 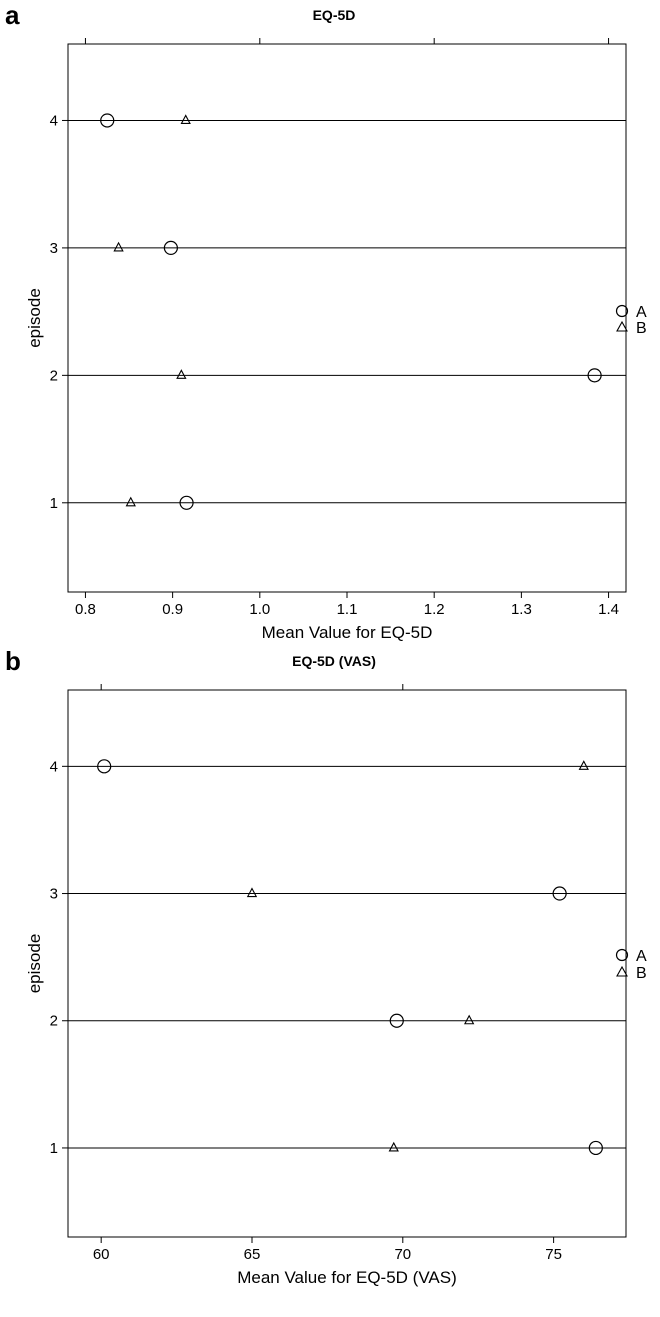 I want to click on x-tick-label: 75, so click(x=553, y=1254).